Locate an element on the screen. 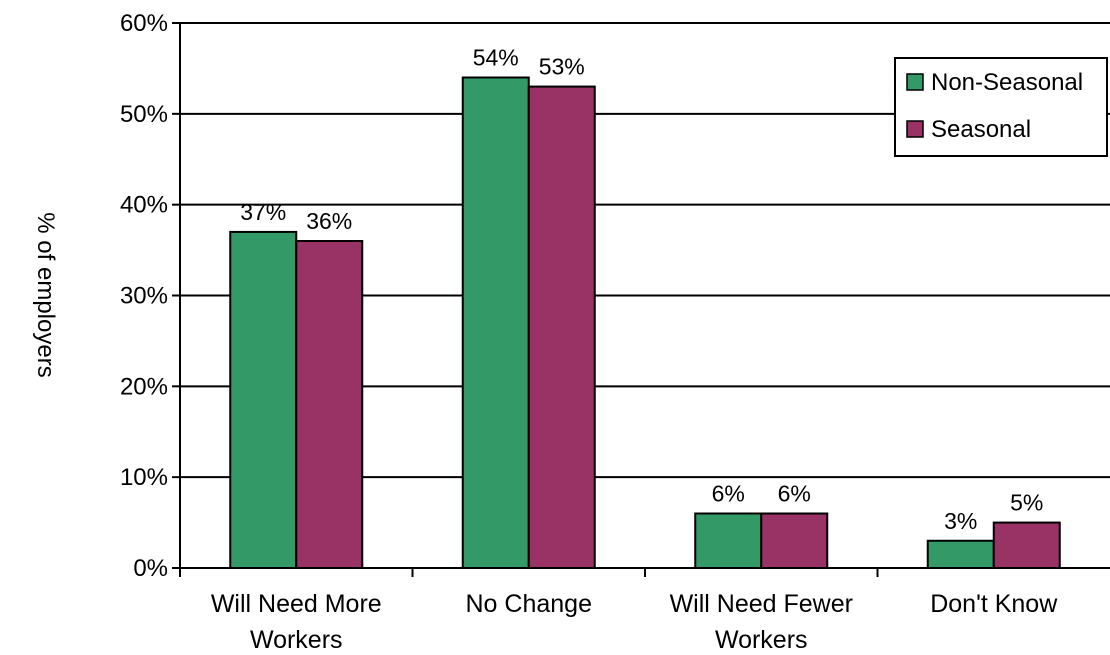  data-label: 37% is located at coordinates (263, 212).